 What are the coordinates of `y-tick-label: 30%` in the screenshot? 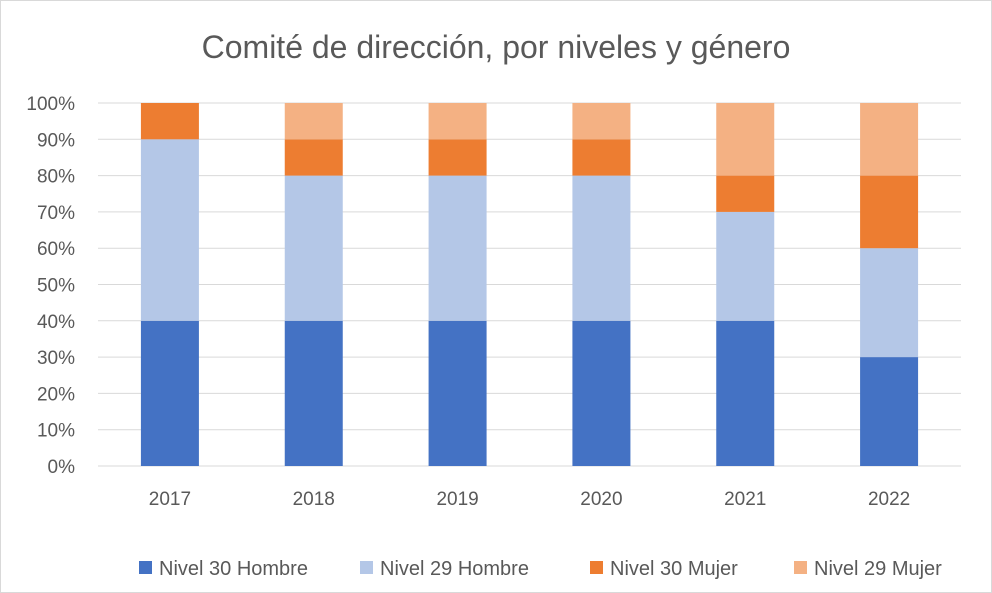 It's located at (56, 358).